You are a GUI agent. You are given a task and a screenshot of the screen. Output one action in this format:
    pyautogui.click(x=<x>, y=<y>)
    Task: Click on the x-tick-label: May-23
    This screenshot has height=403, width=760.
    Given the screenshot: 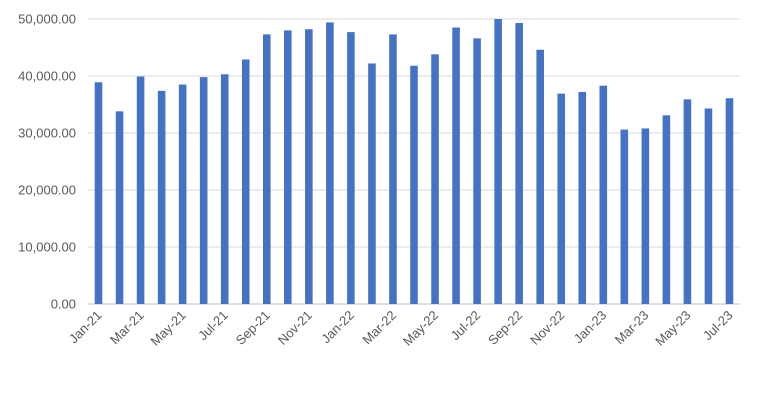 What is the action you would take?
    pyautogui.click(x=672, y=328)
    